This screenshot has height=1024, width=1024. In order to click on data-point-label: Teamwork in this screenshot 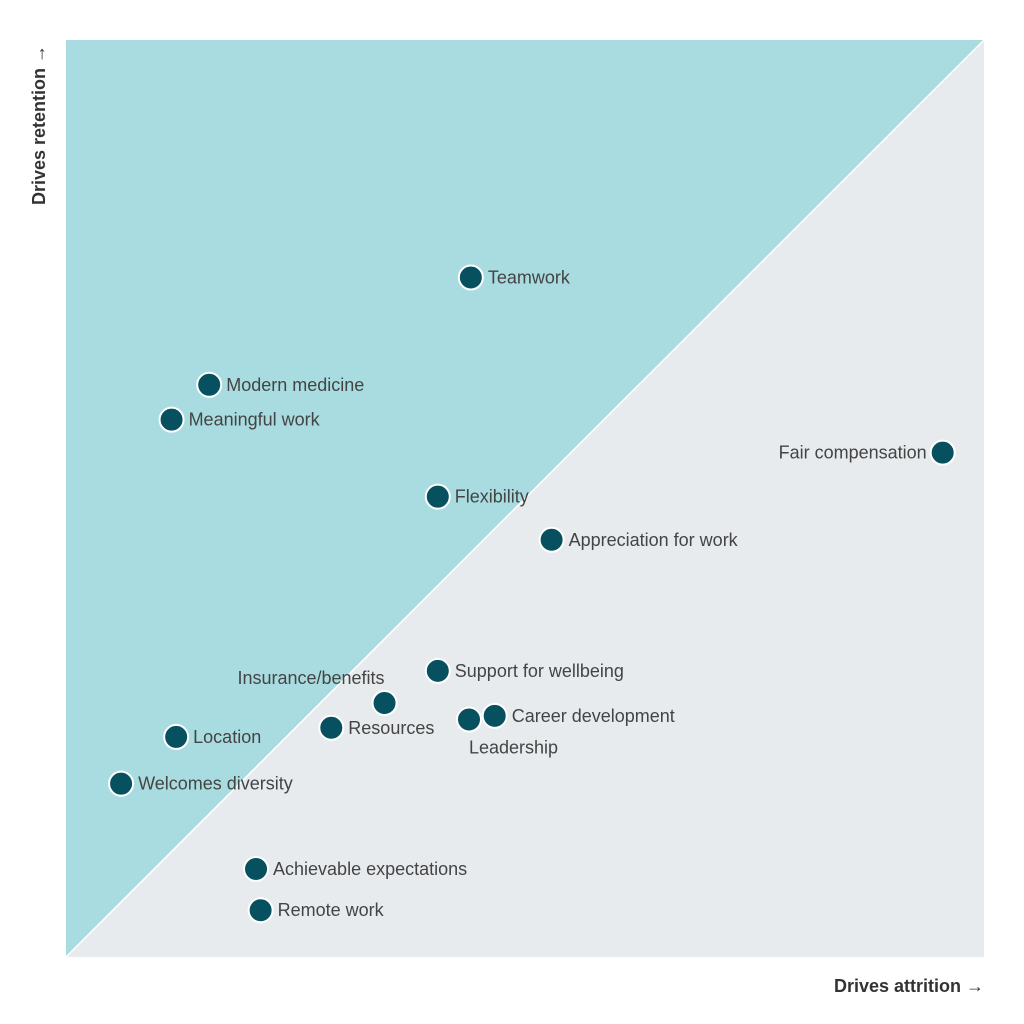, I will do `click(529, 278)`.